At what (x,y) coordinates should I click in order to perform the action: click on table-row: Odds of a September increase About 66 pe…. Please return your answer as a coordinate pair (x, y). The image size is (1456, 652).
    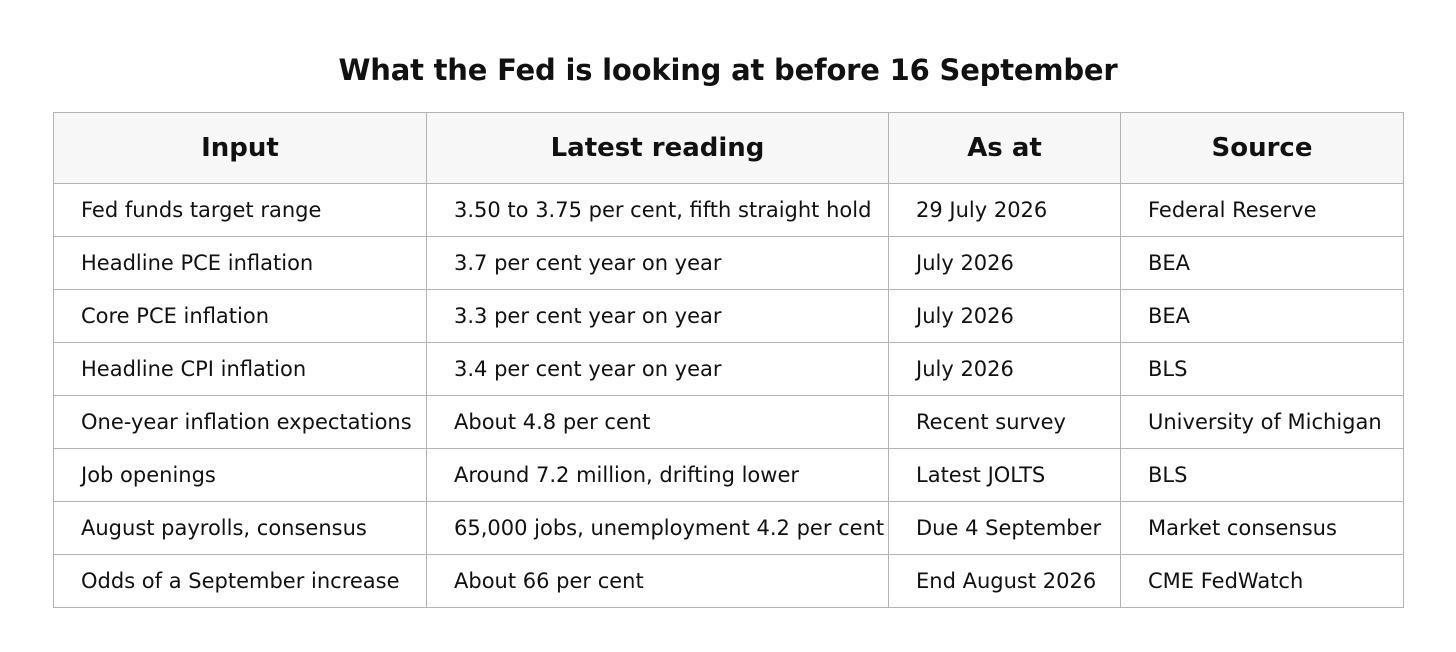
    Looking at the image, I should click on (728, 581).